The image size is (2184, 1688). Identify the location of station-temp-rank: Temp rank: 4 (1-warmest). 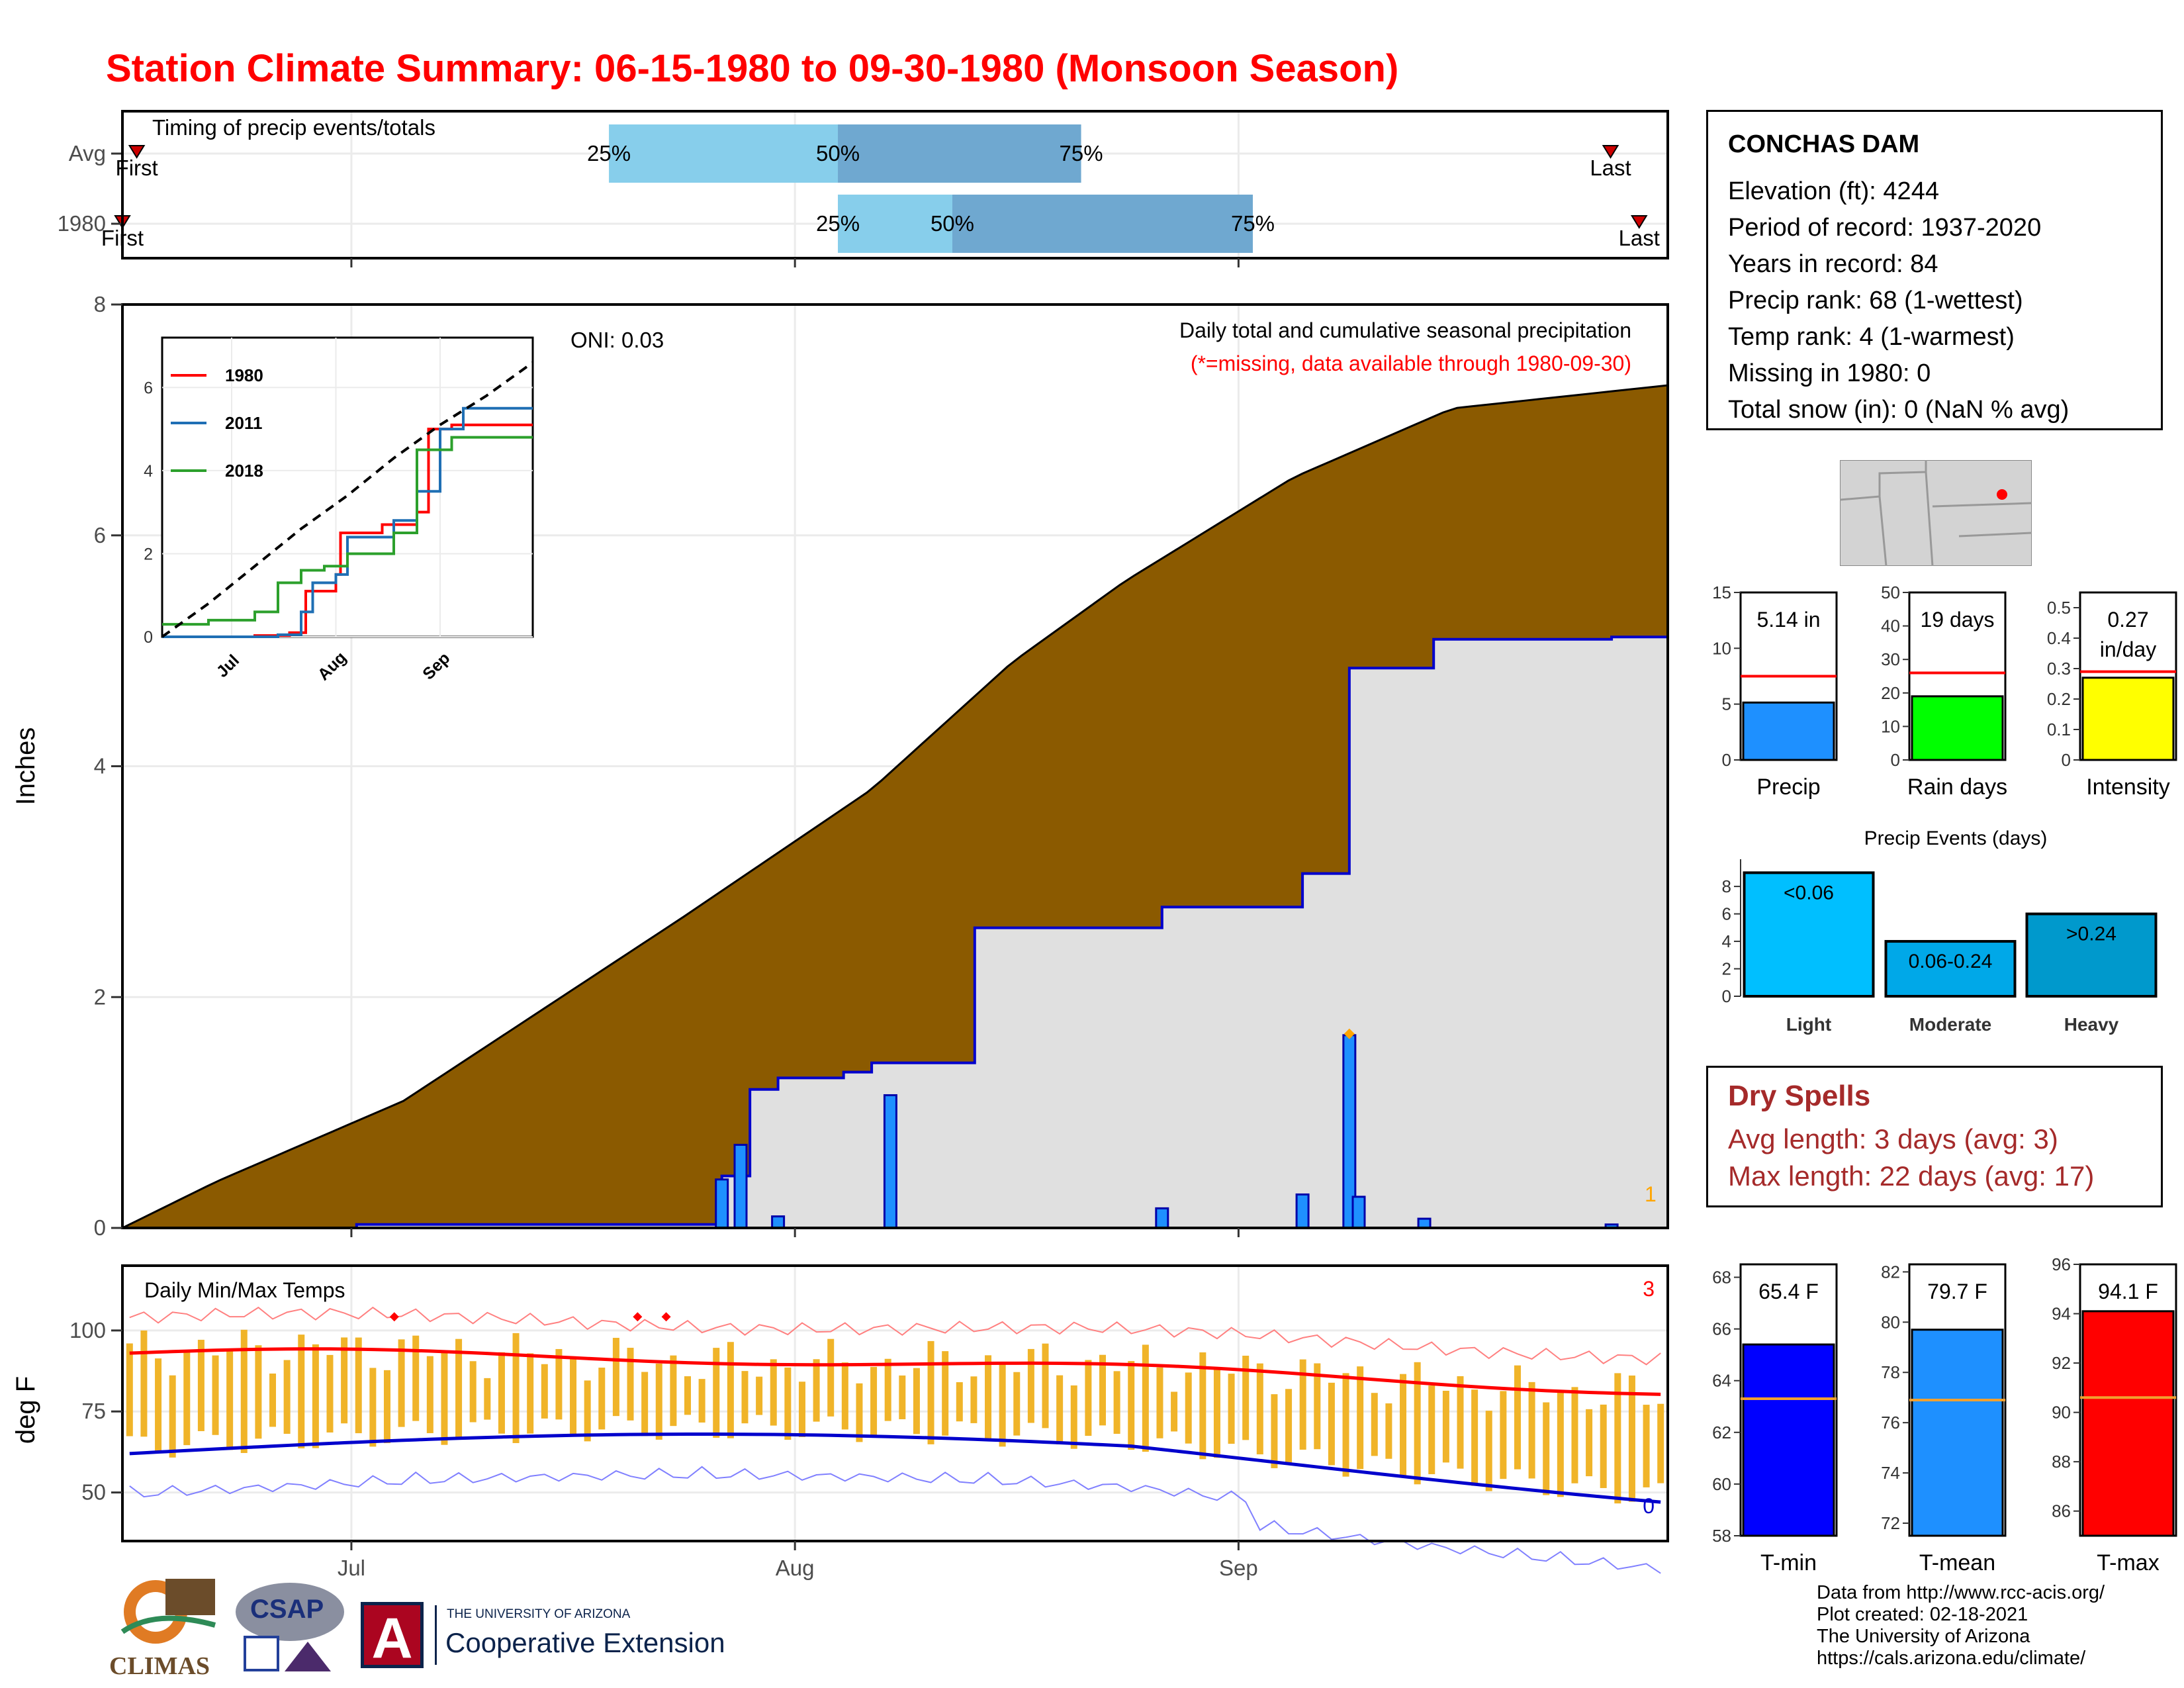
(1871, 337).